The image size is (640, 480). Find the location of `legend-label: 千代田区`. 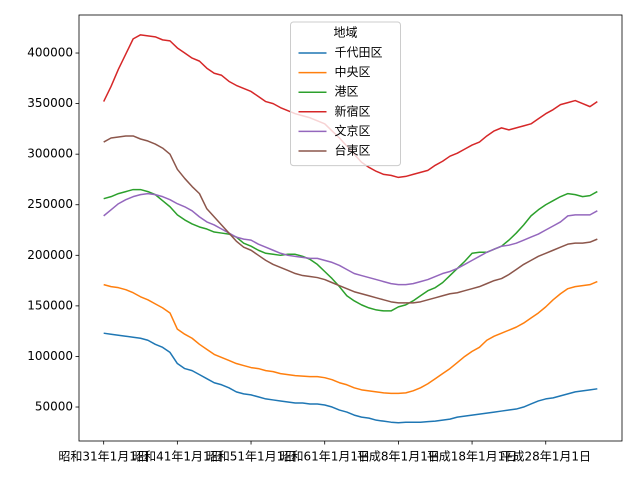

legend-label: 千代田区 is located at coordinates (359, 53).